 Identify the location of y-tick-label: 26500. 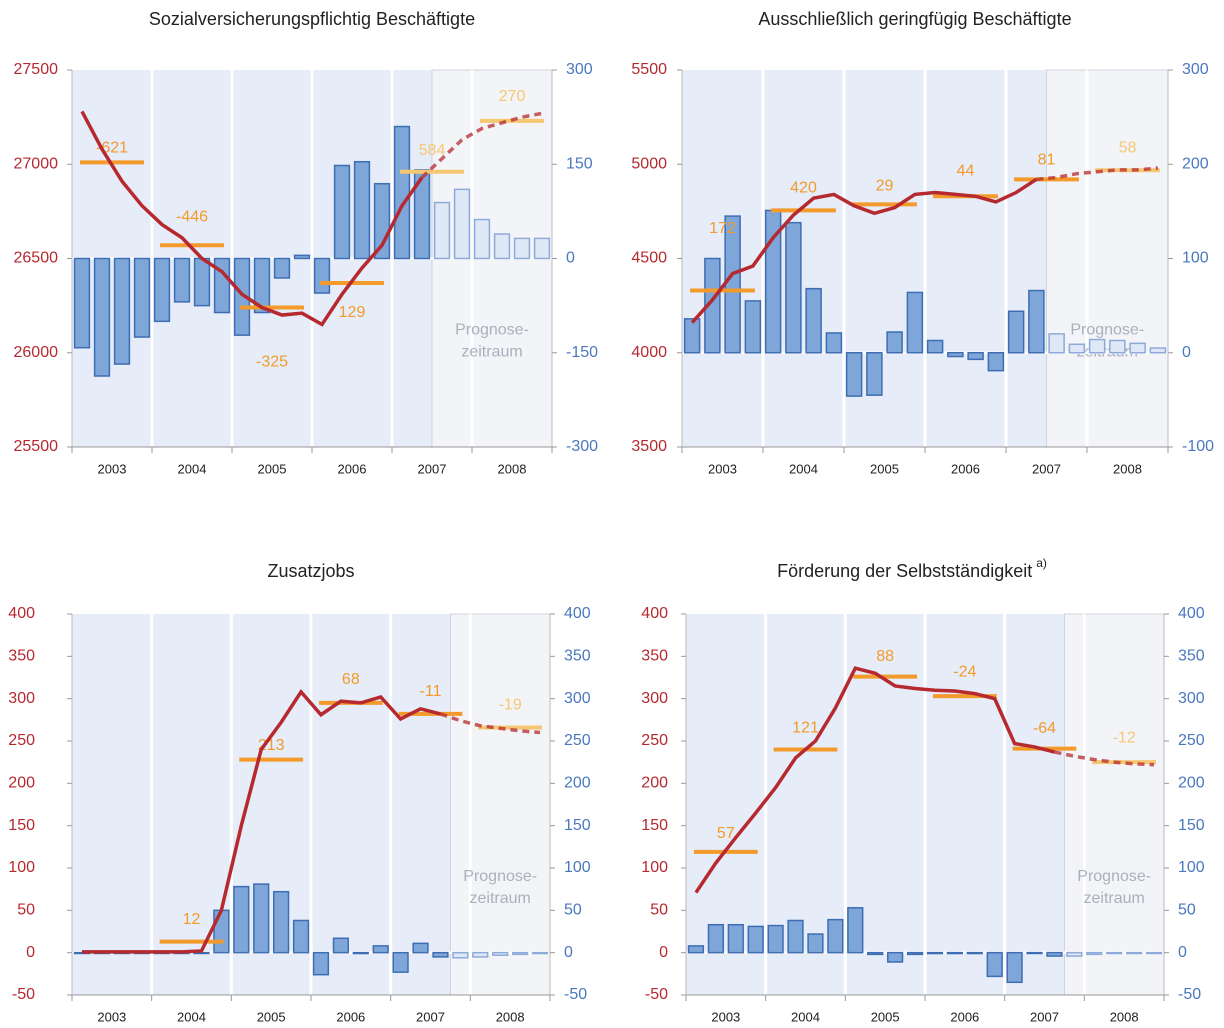
(36, 258).